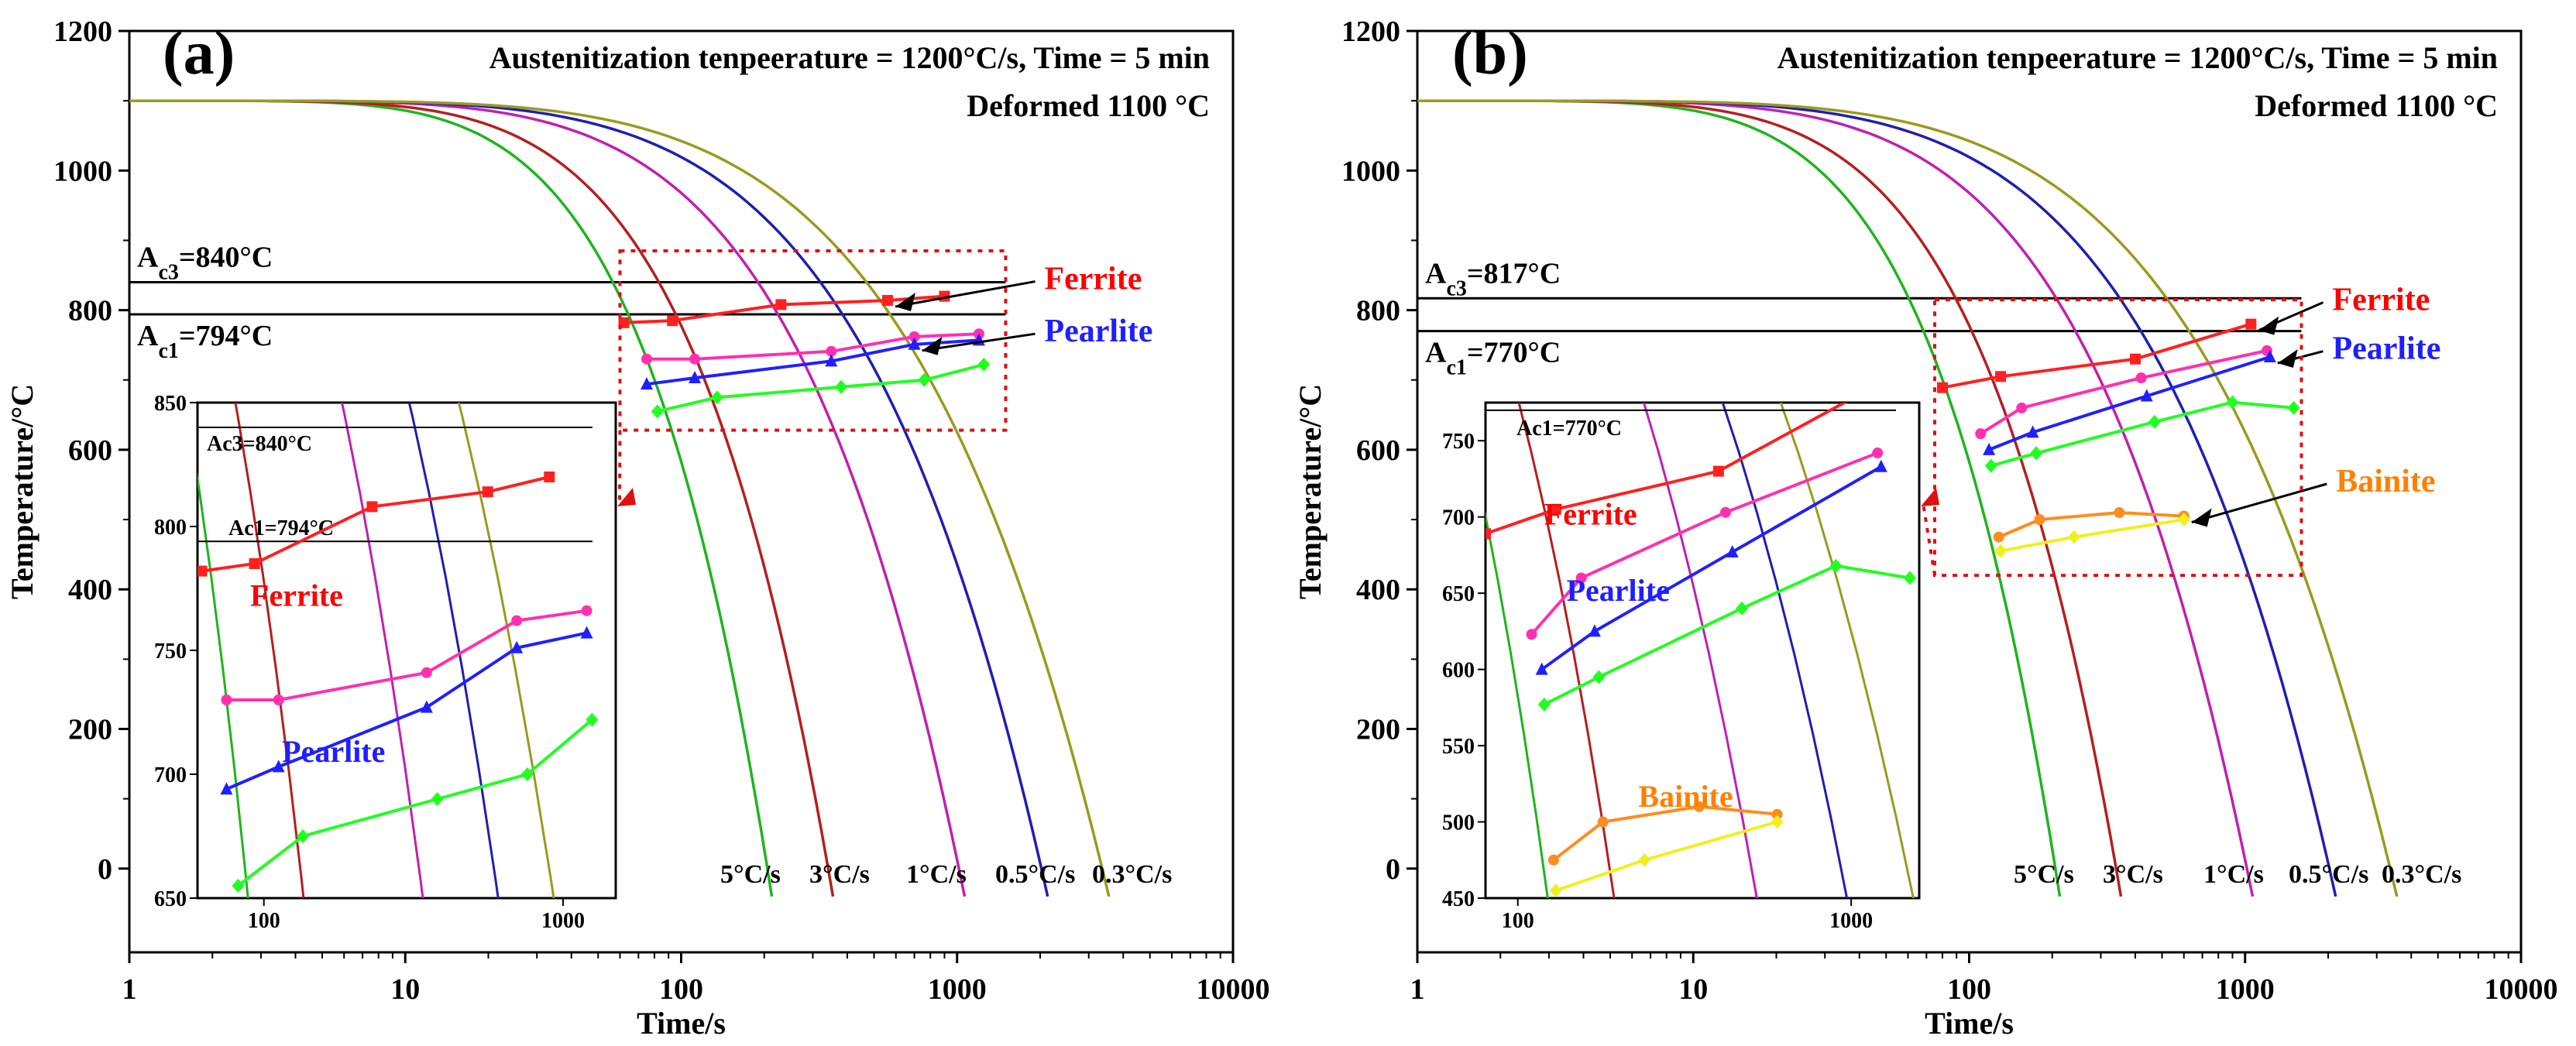 This screenshot has width=2576, height=1046. I want to click on cooling-rate-label: 5°C/s, so click(2044, 875).